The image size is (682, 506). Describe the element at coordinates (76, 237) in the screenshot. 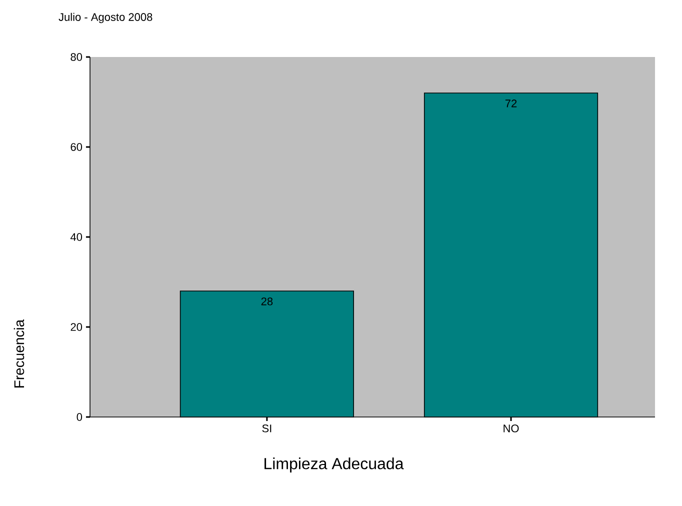

I see `y-tick-label: 40` at that location.